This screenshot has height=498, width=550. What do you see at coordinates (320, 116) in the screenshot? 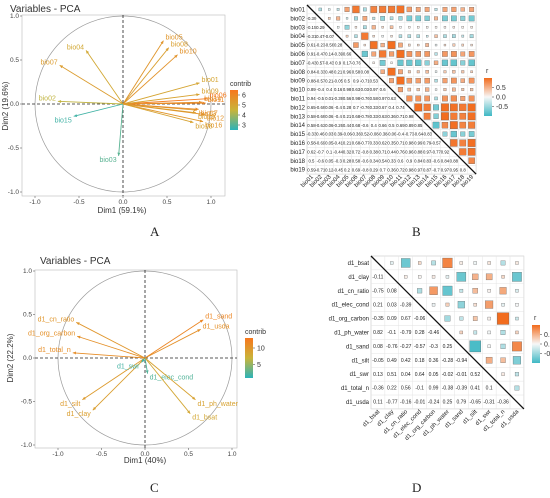
I see `correlation-value: -0.69` at bounding box center [320, 116].